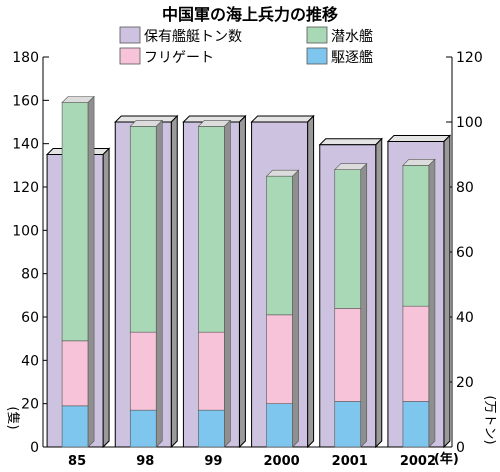 The height and width of the screenshot is (472, 500). I want to click on x-axis-unit-label: (年), so click(446, 459).